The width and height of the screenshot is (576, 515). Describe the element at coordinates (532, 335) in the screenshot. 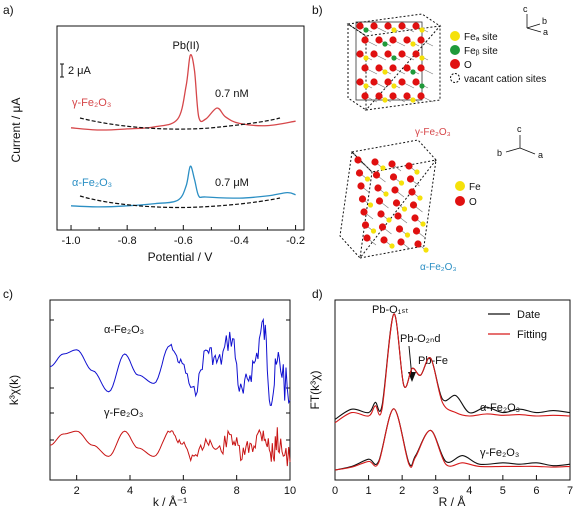

I see `d-legend-text-fit: Fitting` at that location.